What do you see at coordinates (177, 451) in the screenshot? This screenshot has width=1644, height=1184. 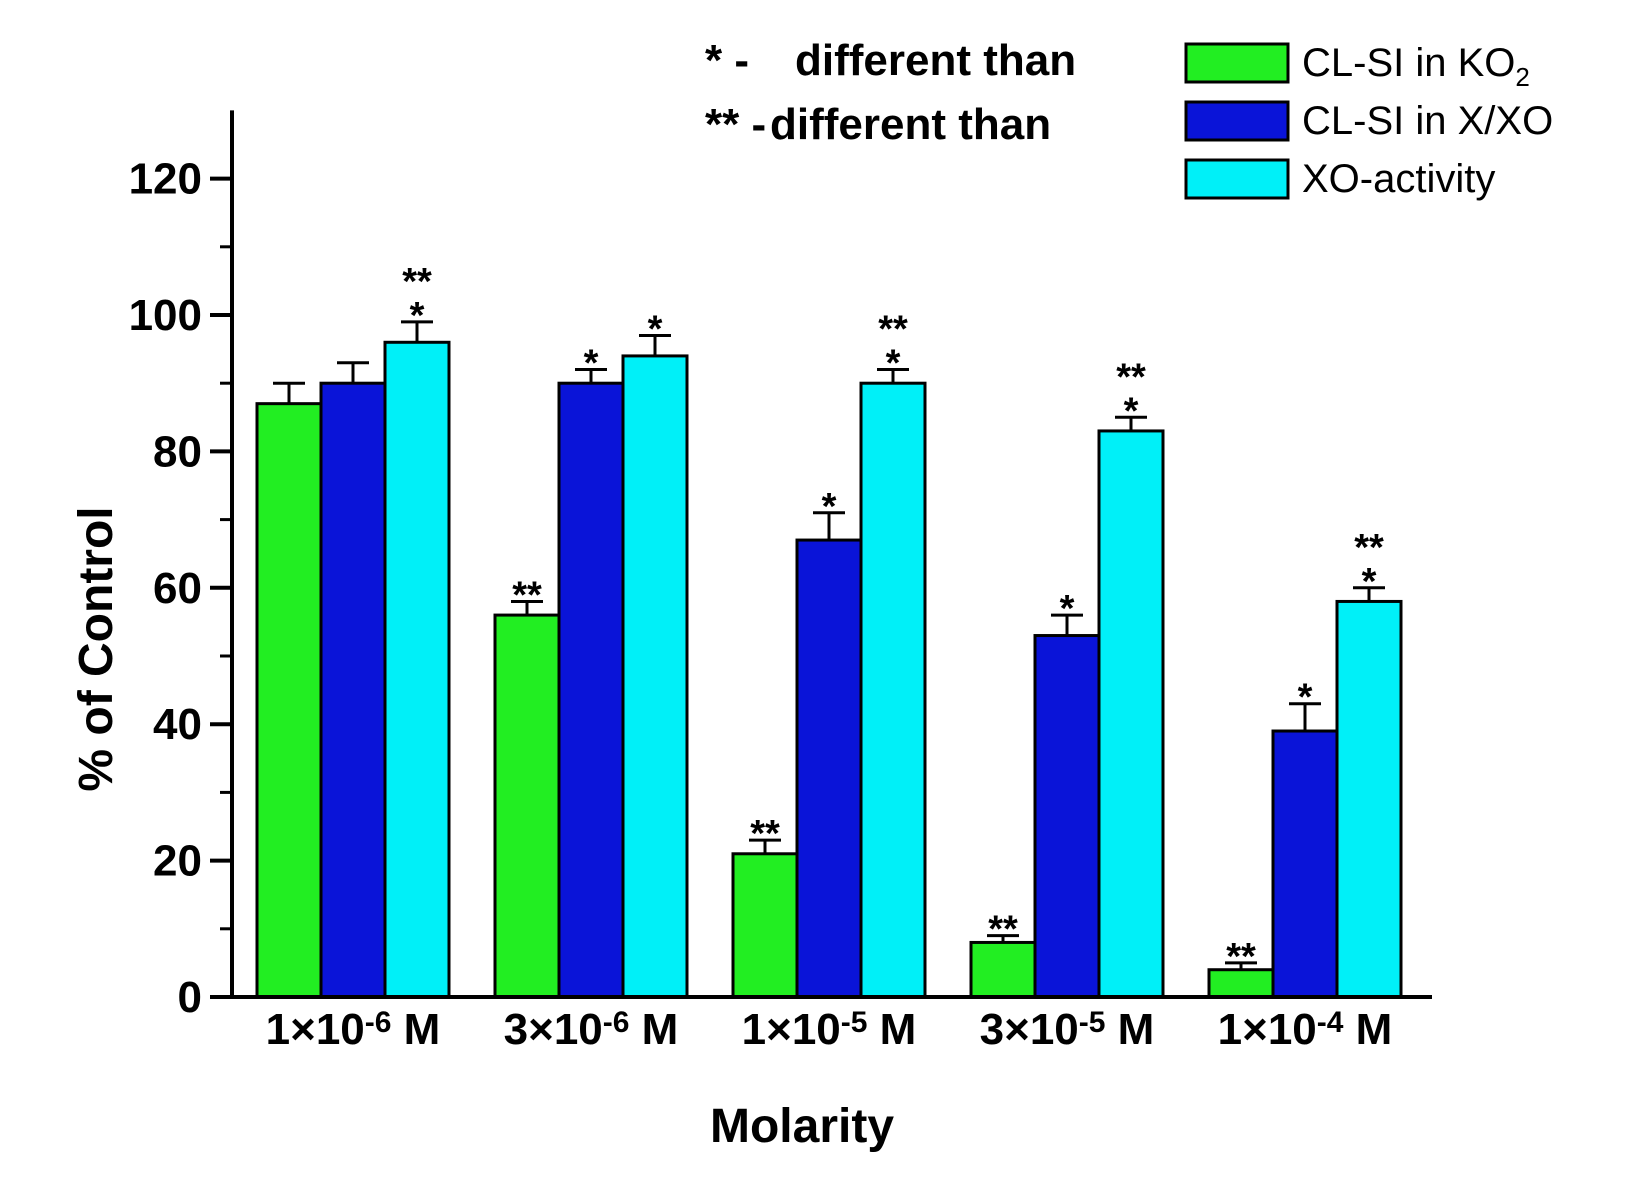 I see `y-tick-label: 80` at bounding box center [177, 451].